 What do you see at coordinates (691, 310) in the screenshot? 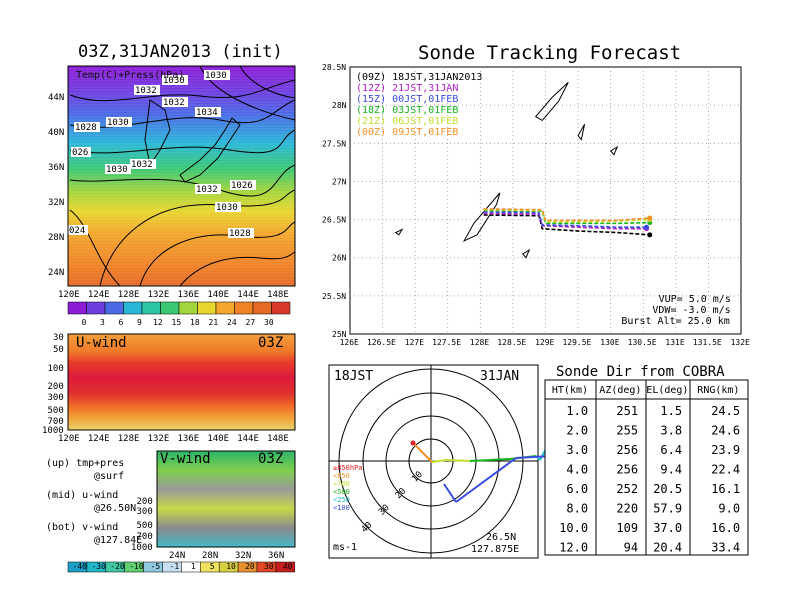
I see `track-param: VDW= -3.0 m/s` at bounding box center [691, 310].